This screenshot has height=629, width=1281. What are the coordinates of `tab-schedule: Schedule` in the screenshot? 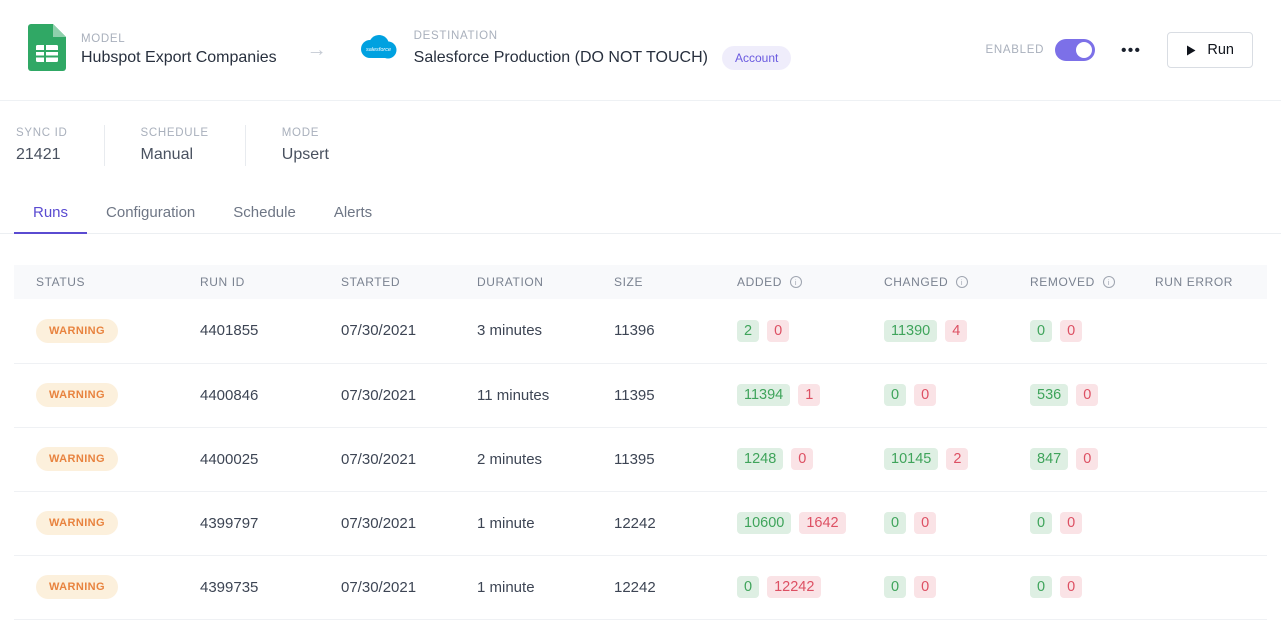 It's located at (264, 212).